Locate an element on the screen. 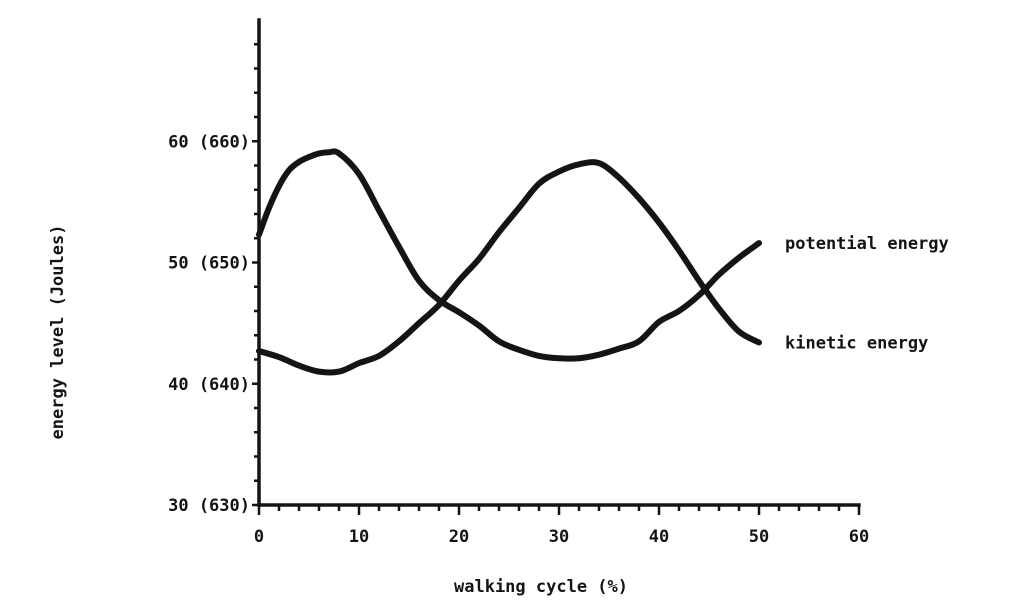  y-tick-label: 60 (660) is located at coordinates (209, 142).